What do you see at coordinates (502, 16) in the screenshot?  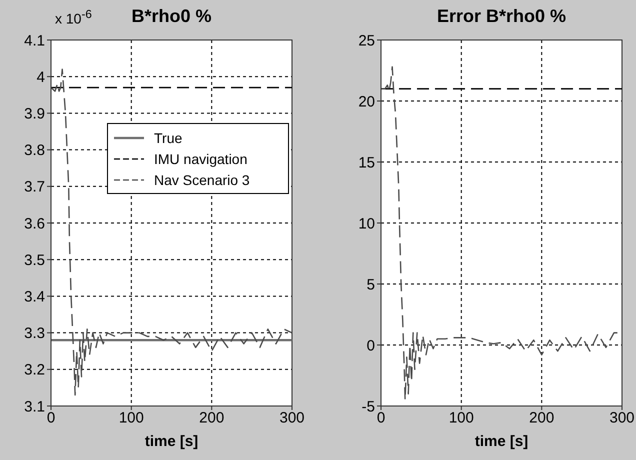 I see `chart-title: Error B*rho0 %` at bounding box center [502, 16].